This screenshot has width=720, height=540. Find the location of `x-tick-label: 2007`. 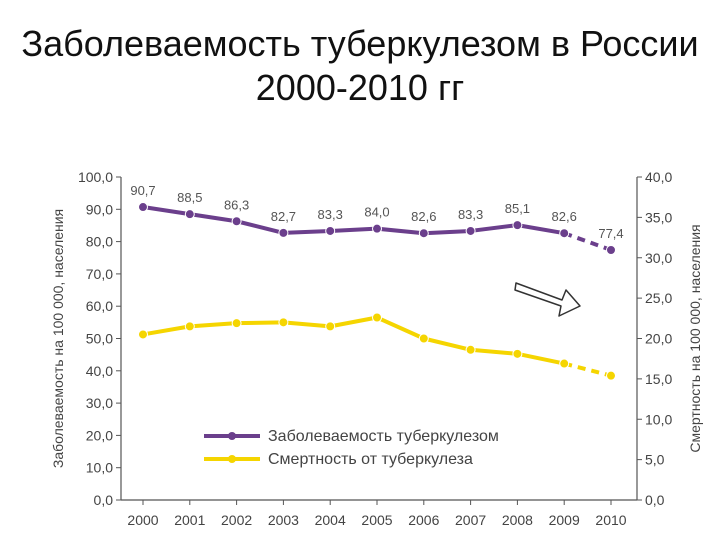

x-tick-label: 2007 is located at coordinates (470, 520).